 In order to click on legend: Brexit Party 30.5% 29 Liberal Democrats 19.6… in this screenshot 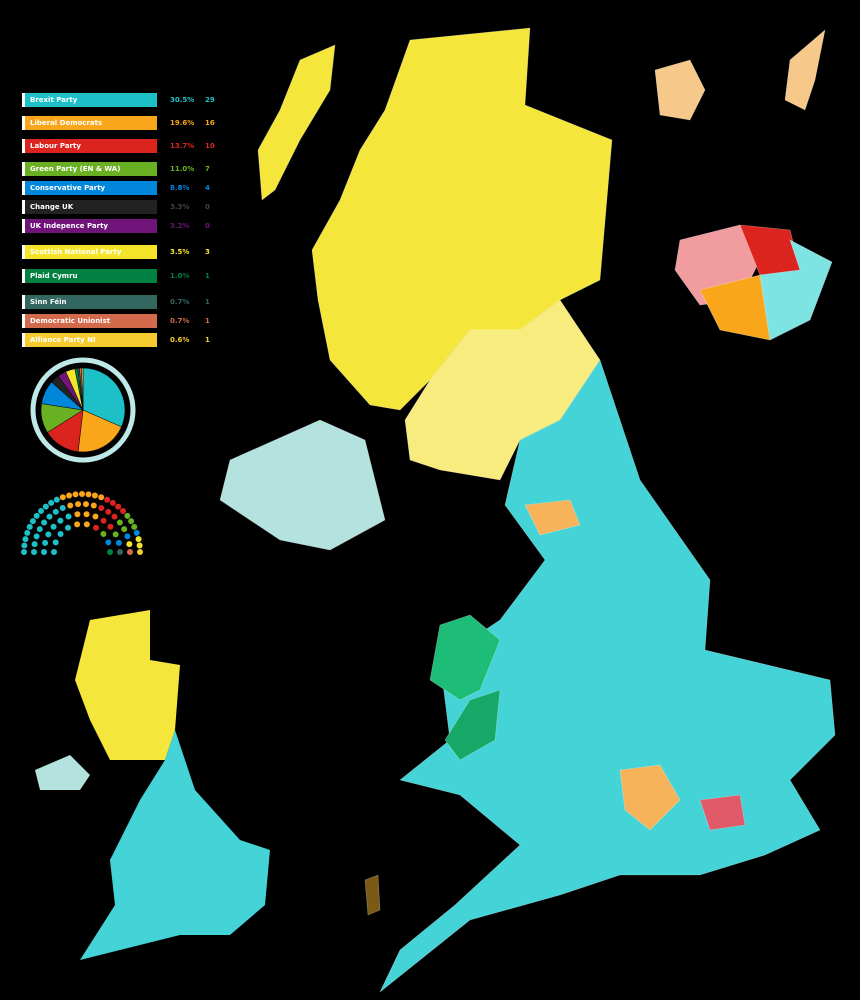, I will do `click(118, 220)`.